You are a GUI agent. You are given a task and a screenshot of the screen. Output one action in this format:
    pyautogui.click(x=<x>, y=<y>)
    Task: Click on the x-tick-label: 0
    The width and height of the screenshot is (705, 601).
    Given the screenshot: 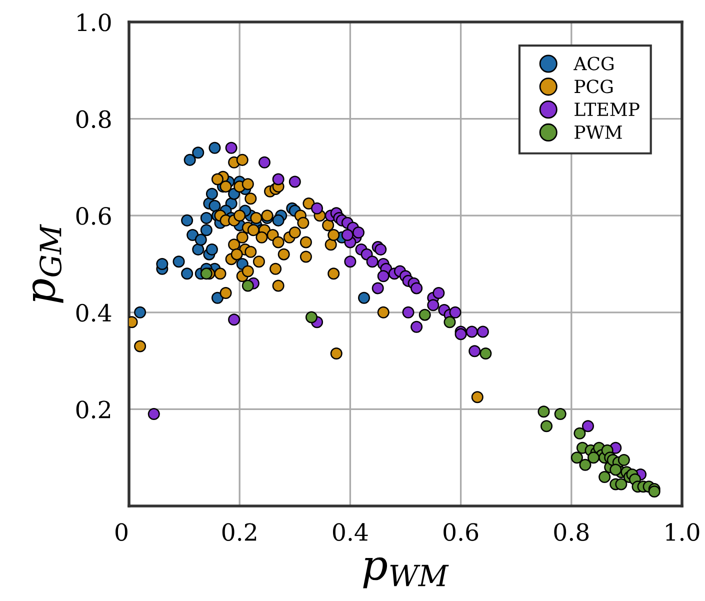 What is the action you would take?
    pyautogui.click(x=122, y=532)
    